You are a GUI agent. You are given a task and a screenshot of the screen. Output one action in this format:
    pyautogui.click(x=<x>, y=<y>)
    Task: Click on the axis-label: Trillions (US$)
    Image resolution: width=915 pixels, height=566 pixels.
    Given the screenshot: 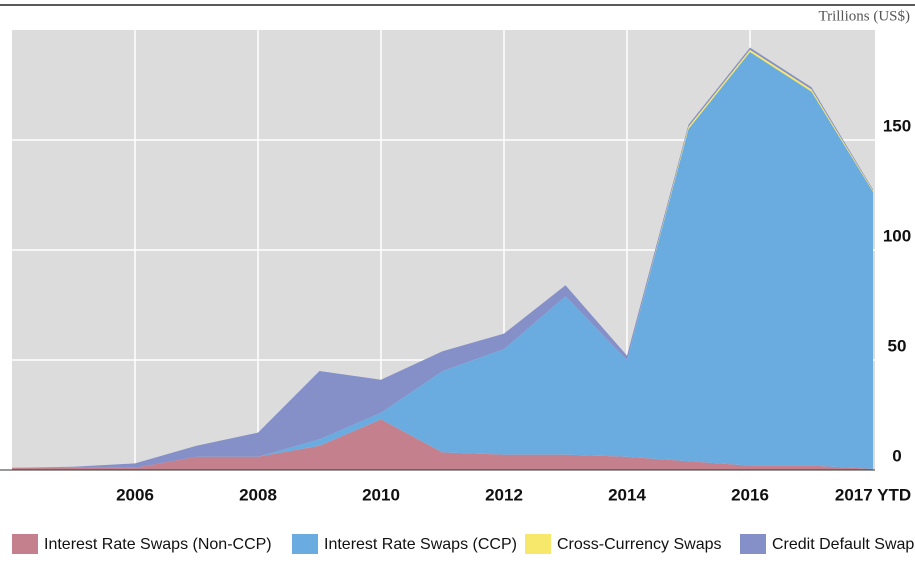 What is the action you would take?
    pyautogui.click(x=864, y=16)
    